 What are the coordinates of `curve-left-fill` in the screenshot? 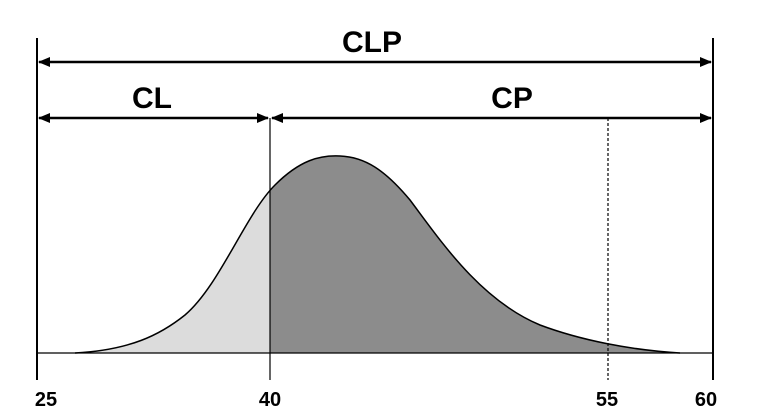 It's located at (172, 271).